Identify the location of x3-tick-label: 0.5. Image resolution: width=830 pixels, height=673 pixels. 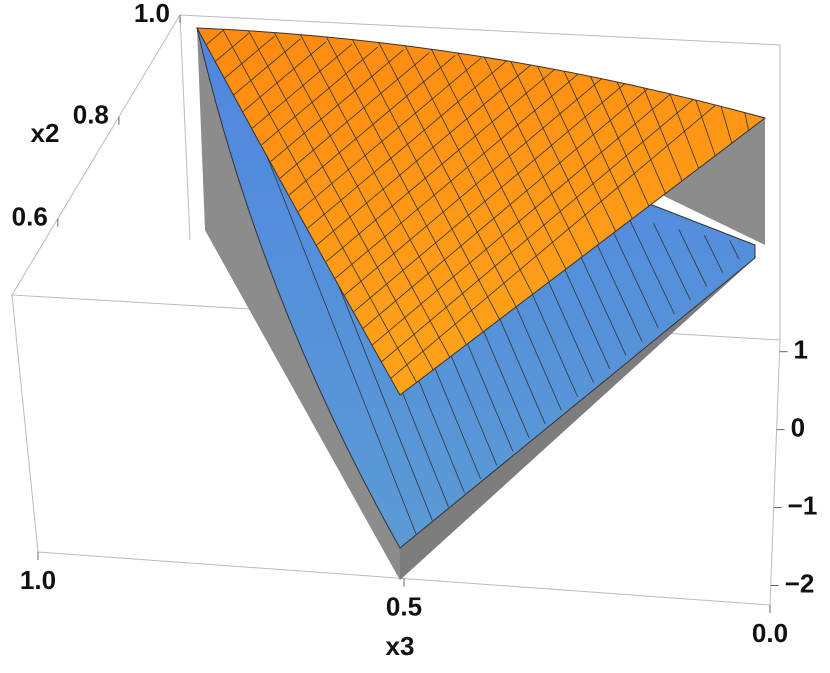
(404, 606).